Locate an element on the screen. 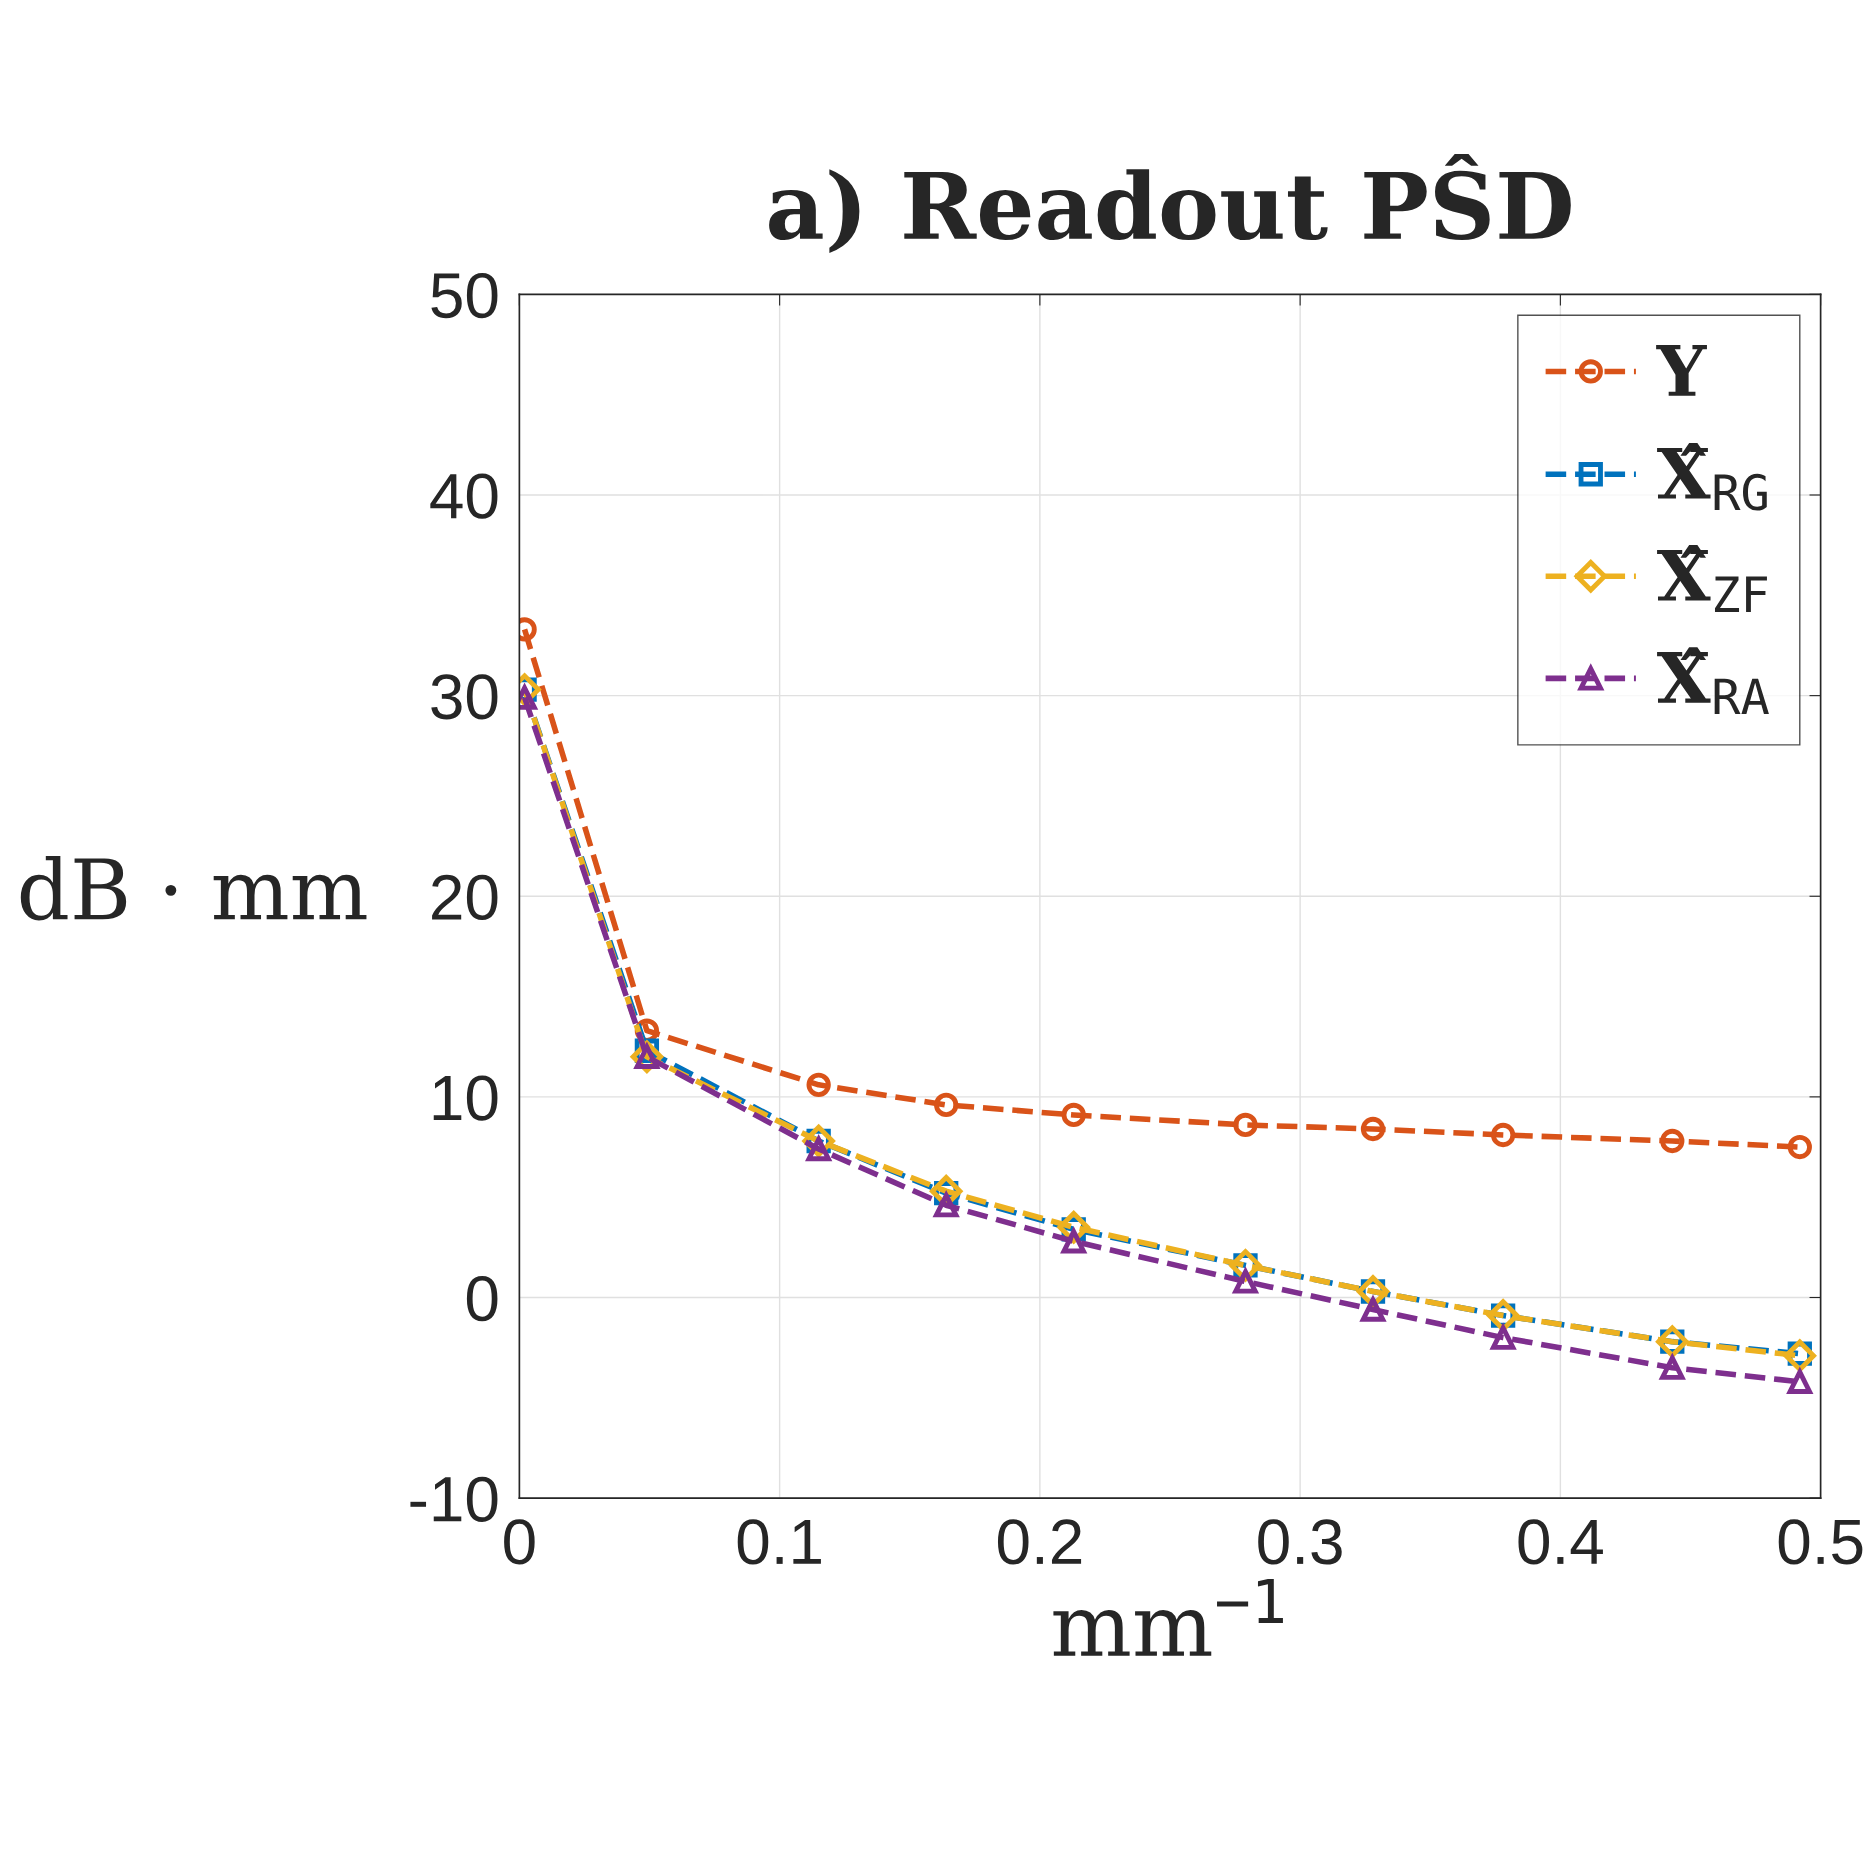 The width and height of the screenshot is (1875, 1875). x-axis-title: mm$^{−1}$ is located at coordinates (1168, 1617).